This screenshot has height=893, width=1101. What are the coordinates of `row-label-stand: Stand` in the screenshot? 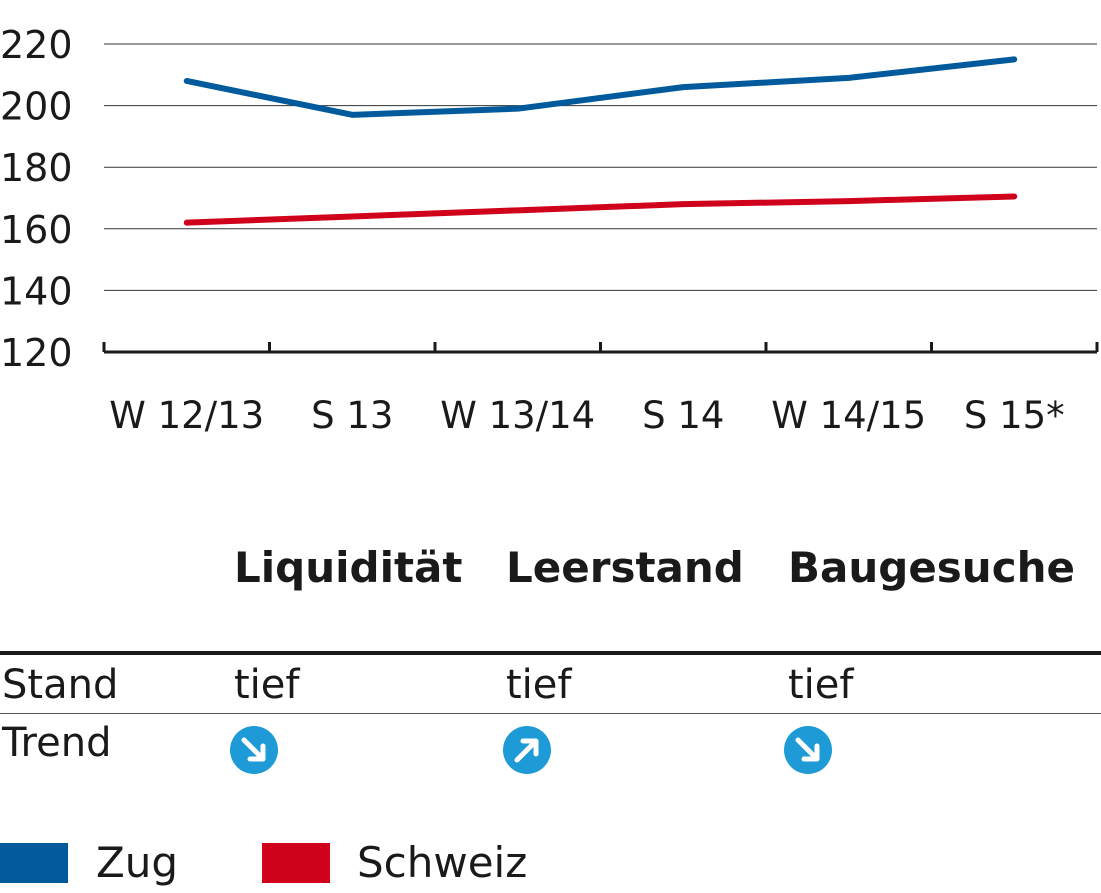 It's located at (60, 685).